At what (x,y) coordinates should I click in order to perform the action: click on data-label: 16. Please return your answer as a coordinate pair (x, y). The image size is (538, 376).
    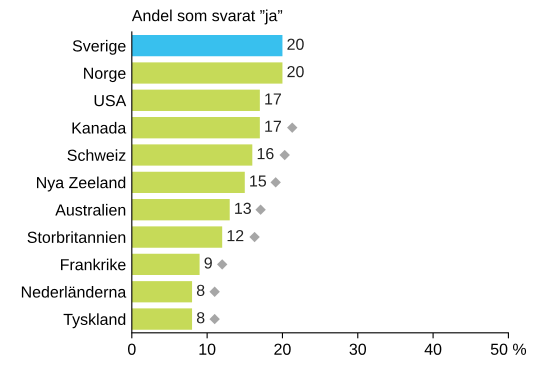
    Looking at the image, I should click on (266, 154).